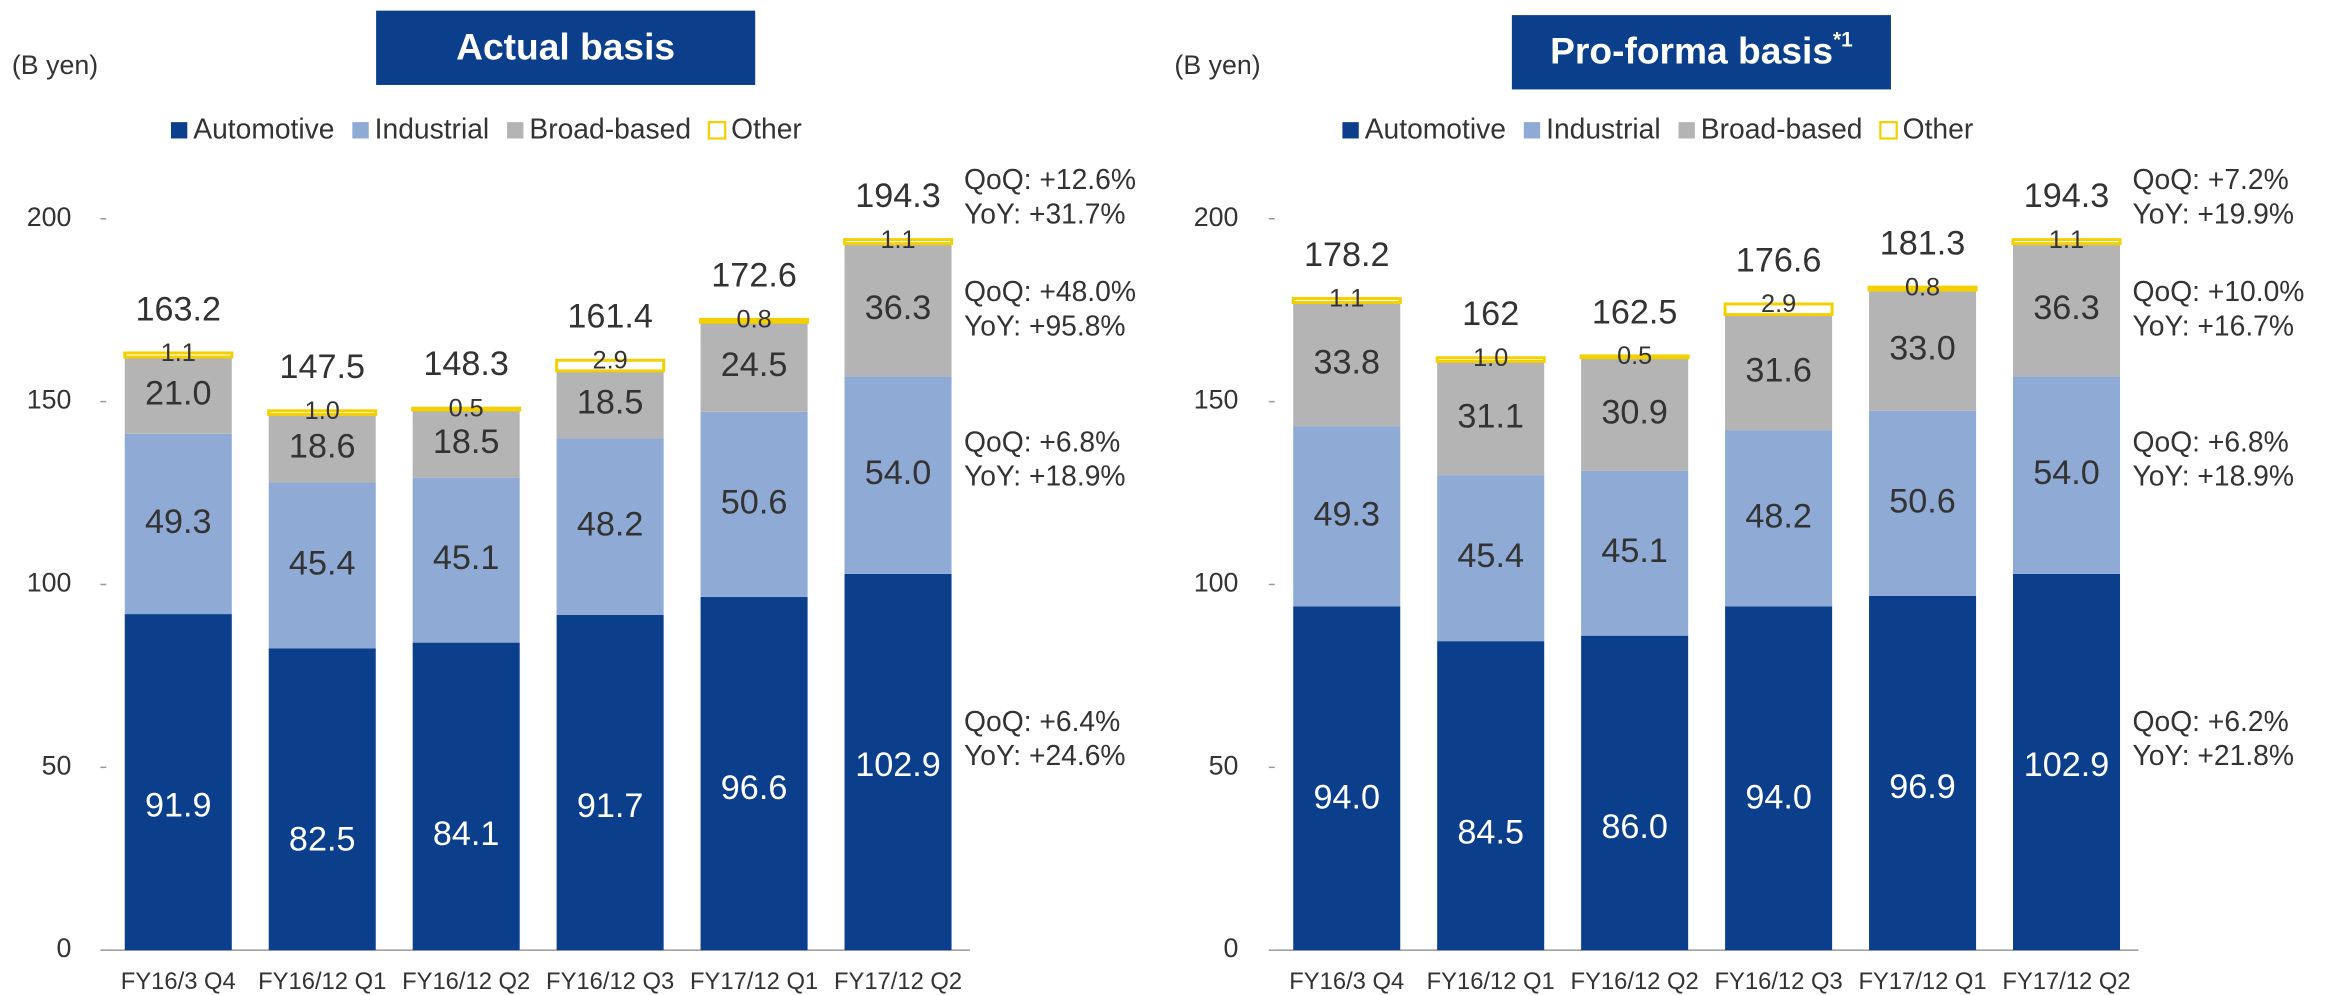 This screenshot has height=995, width=2331. I want to click on annotation: YoY: +24.6%, so click(1044, 755).